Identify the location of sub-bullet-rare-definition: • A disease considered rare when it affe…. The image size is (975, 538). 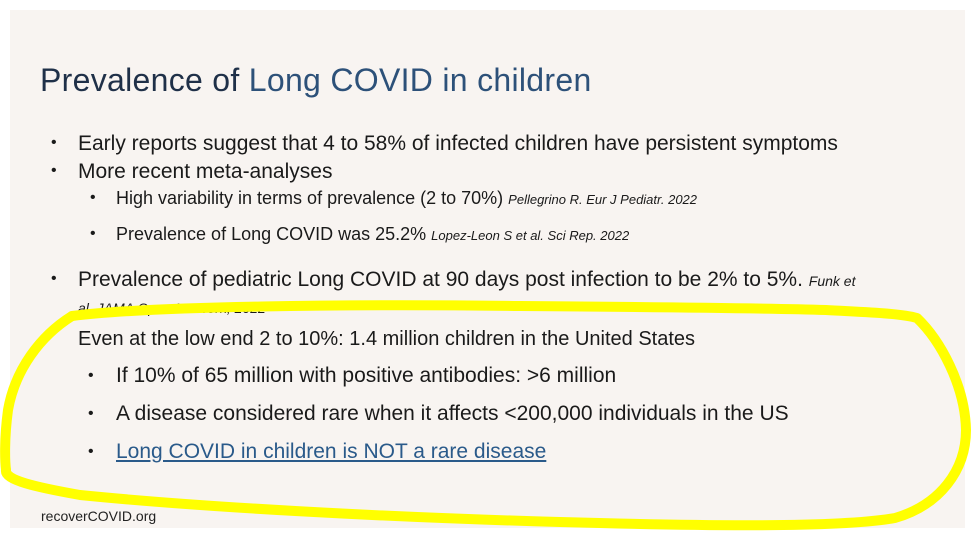
(438, 414).